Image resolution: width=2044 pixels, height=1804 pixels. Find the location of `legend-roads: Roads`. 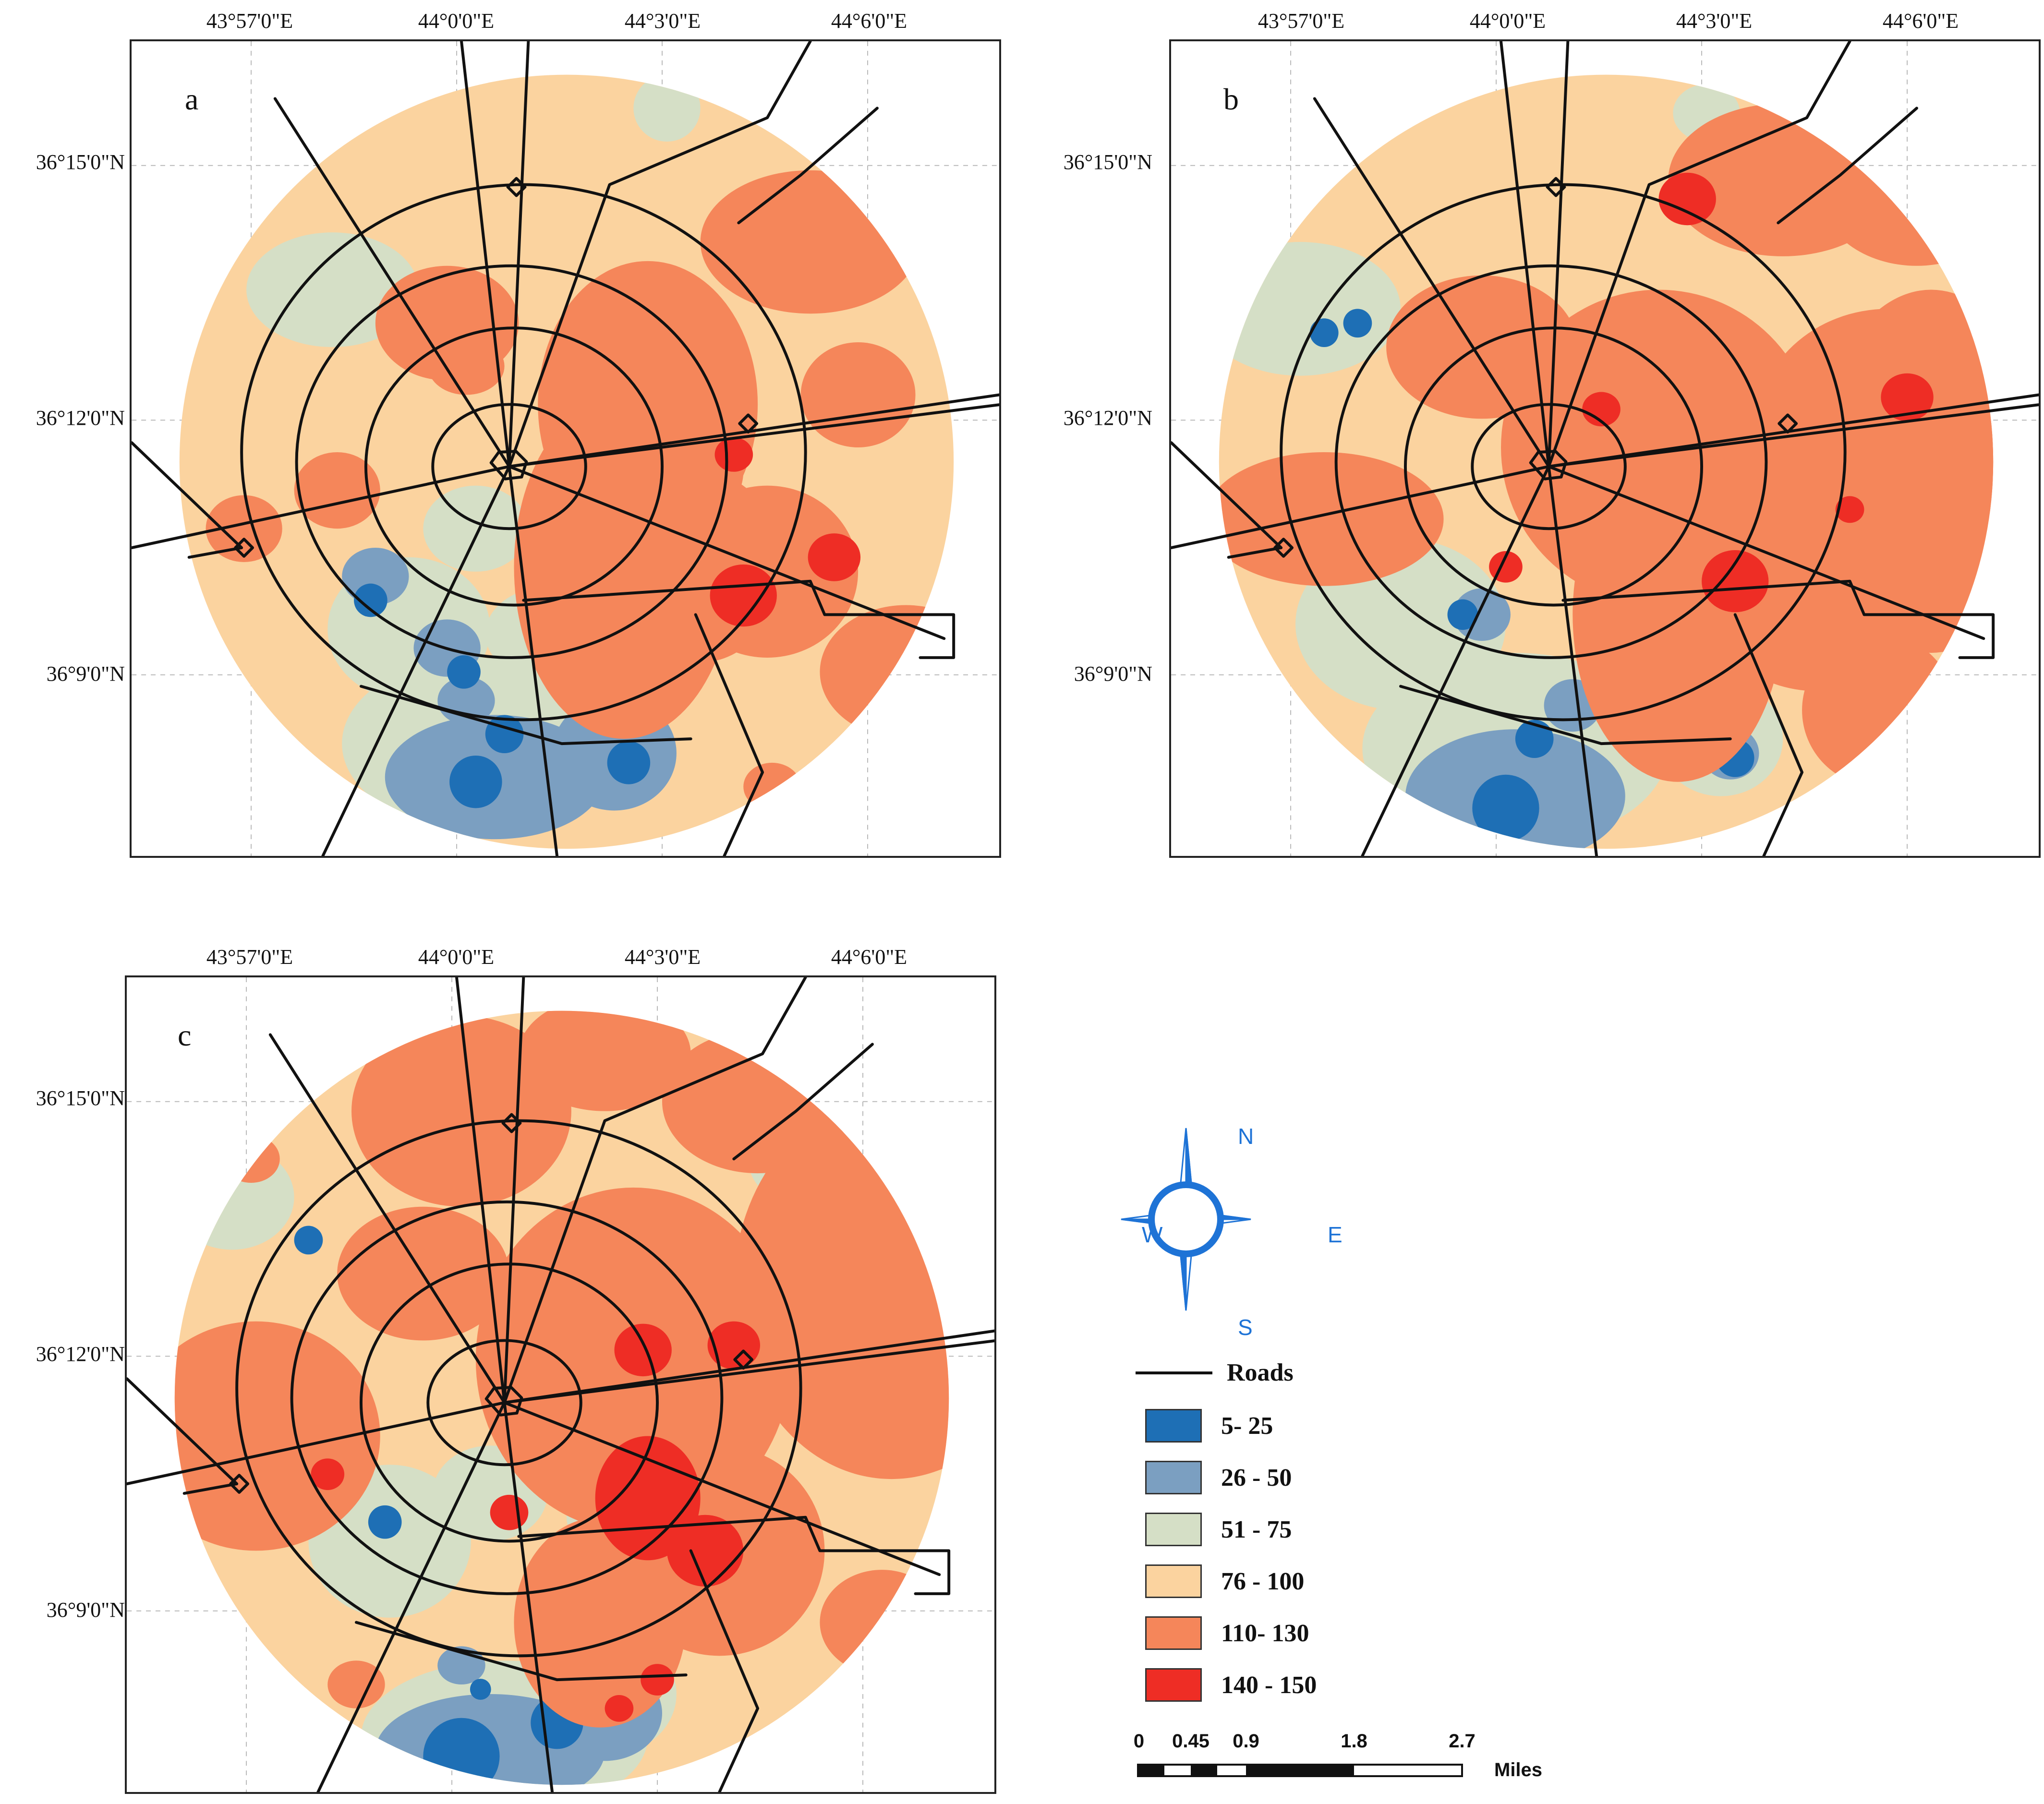

legend-roads: Roads is located at coordinates (1215, 1373).